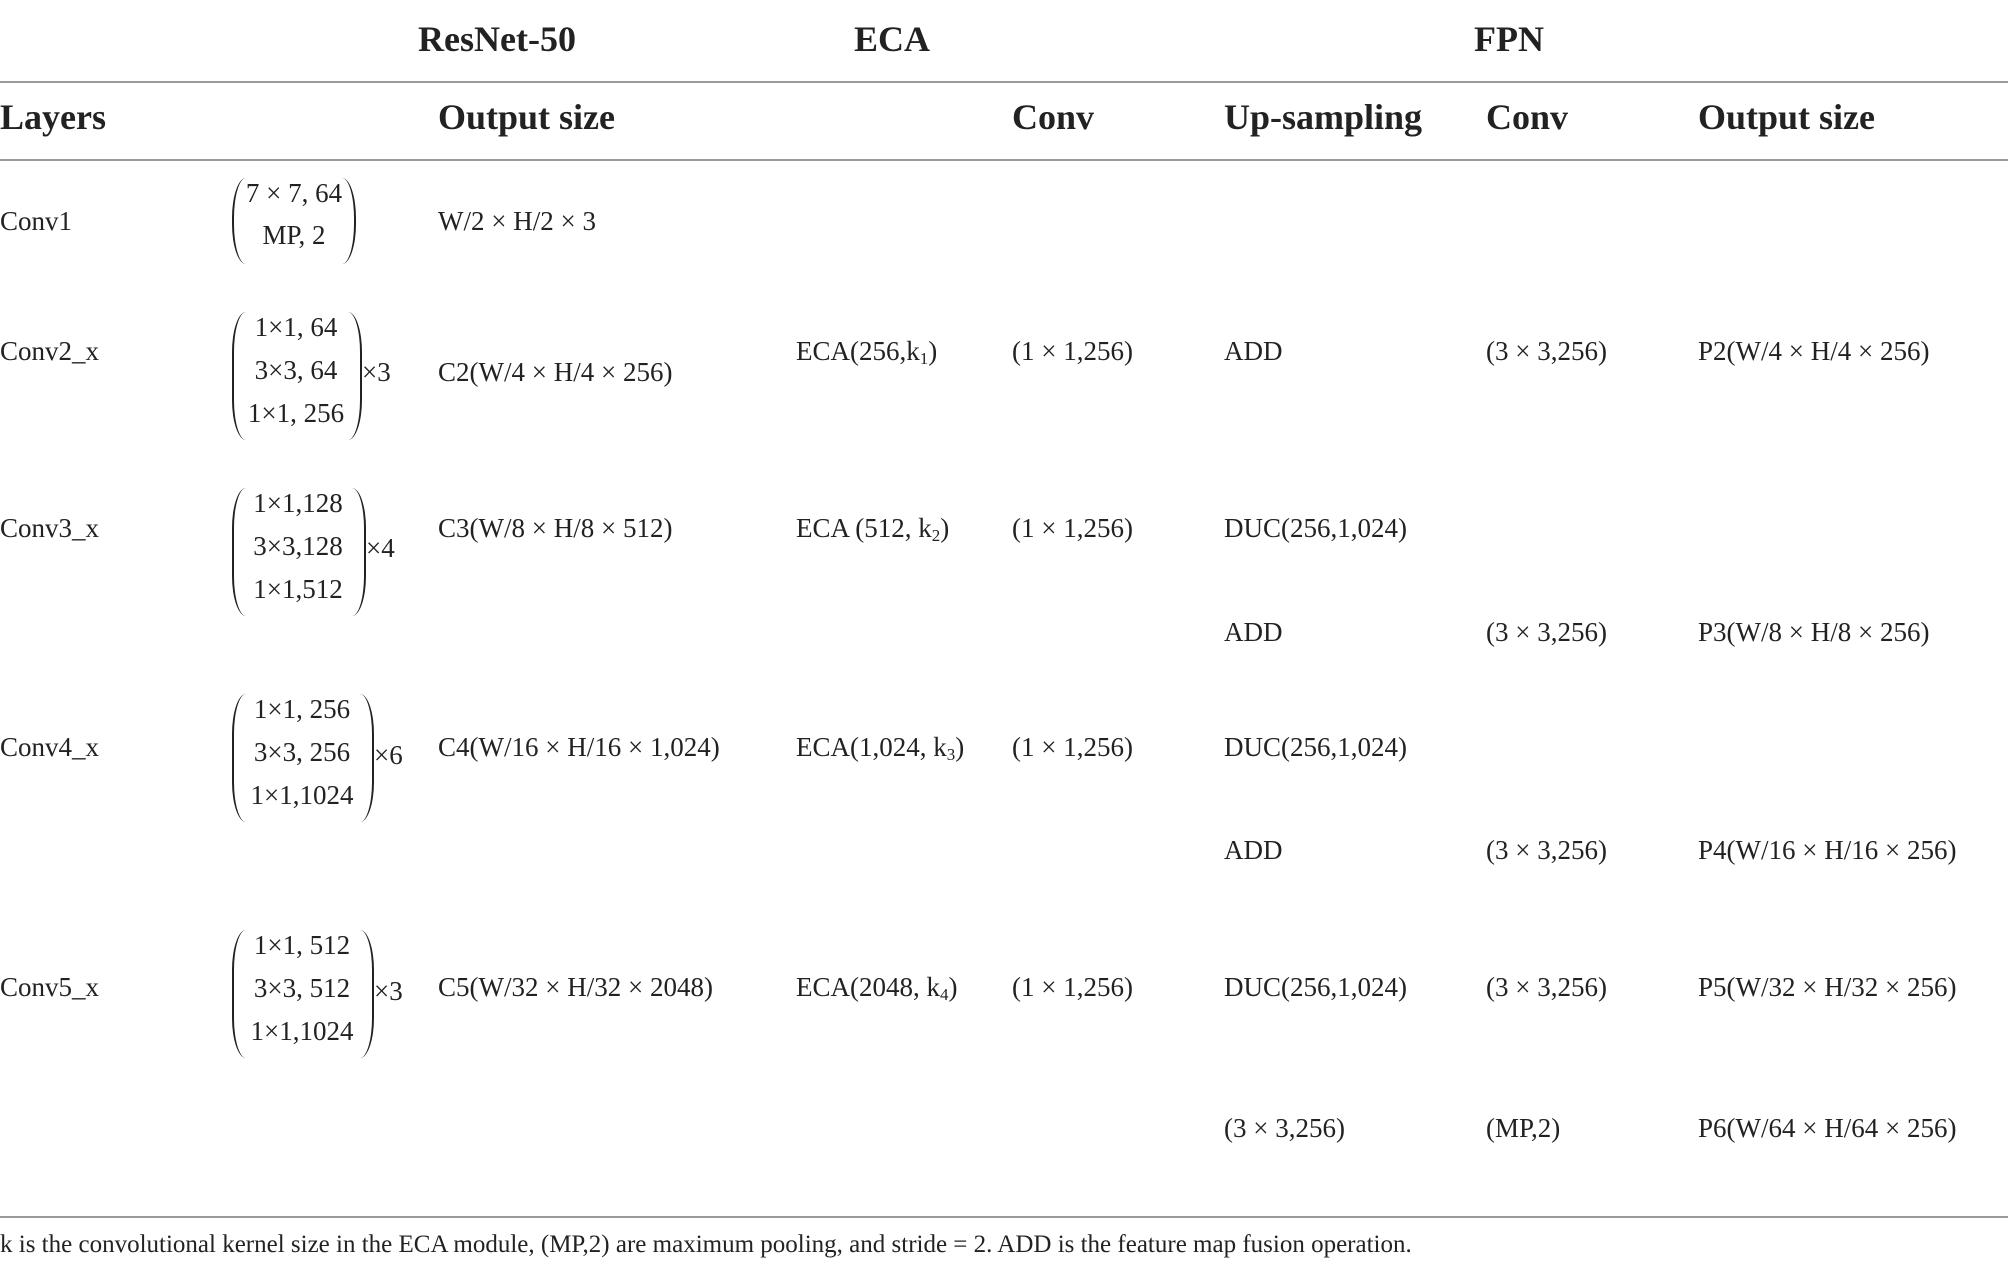  Describe the element at coordinates (297, 376) in the screenshot. I see `kernel-matrix: 1×1, 64 3×3, 64 1×1, 256` at that location.